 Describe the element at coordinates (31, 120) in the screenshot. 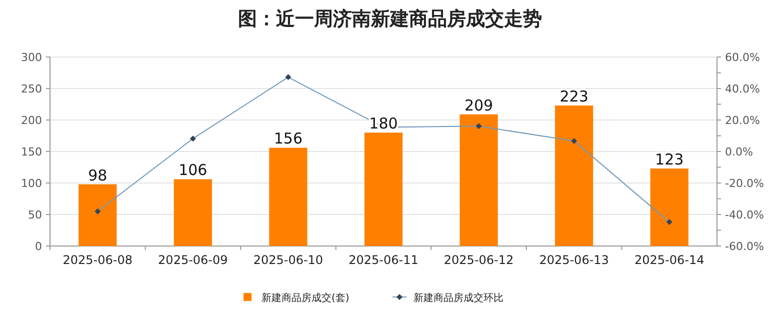

I see `y-tick-label: 200` at that location.